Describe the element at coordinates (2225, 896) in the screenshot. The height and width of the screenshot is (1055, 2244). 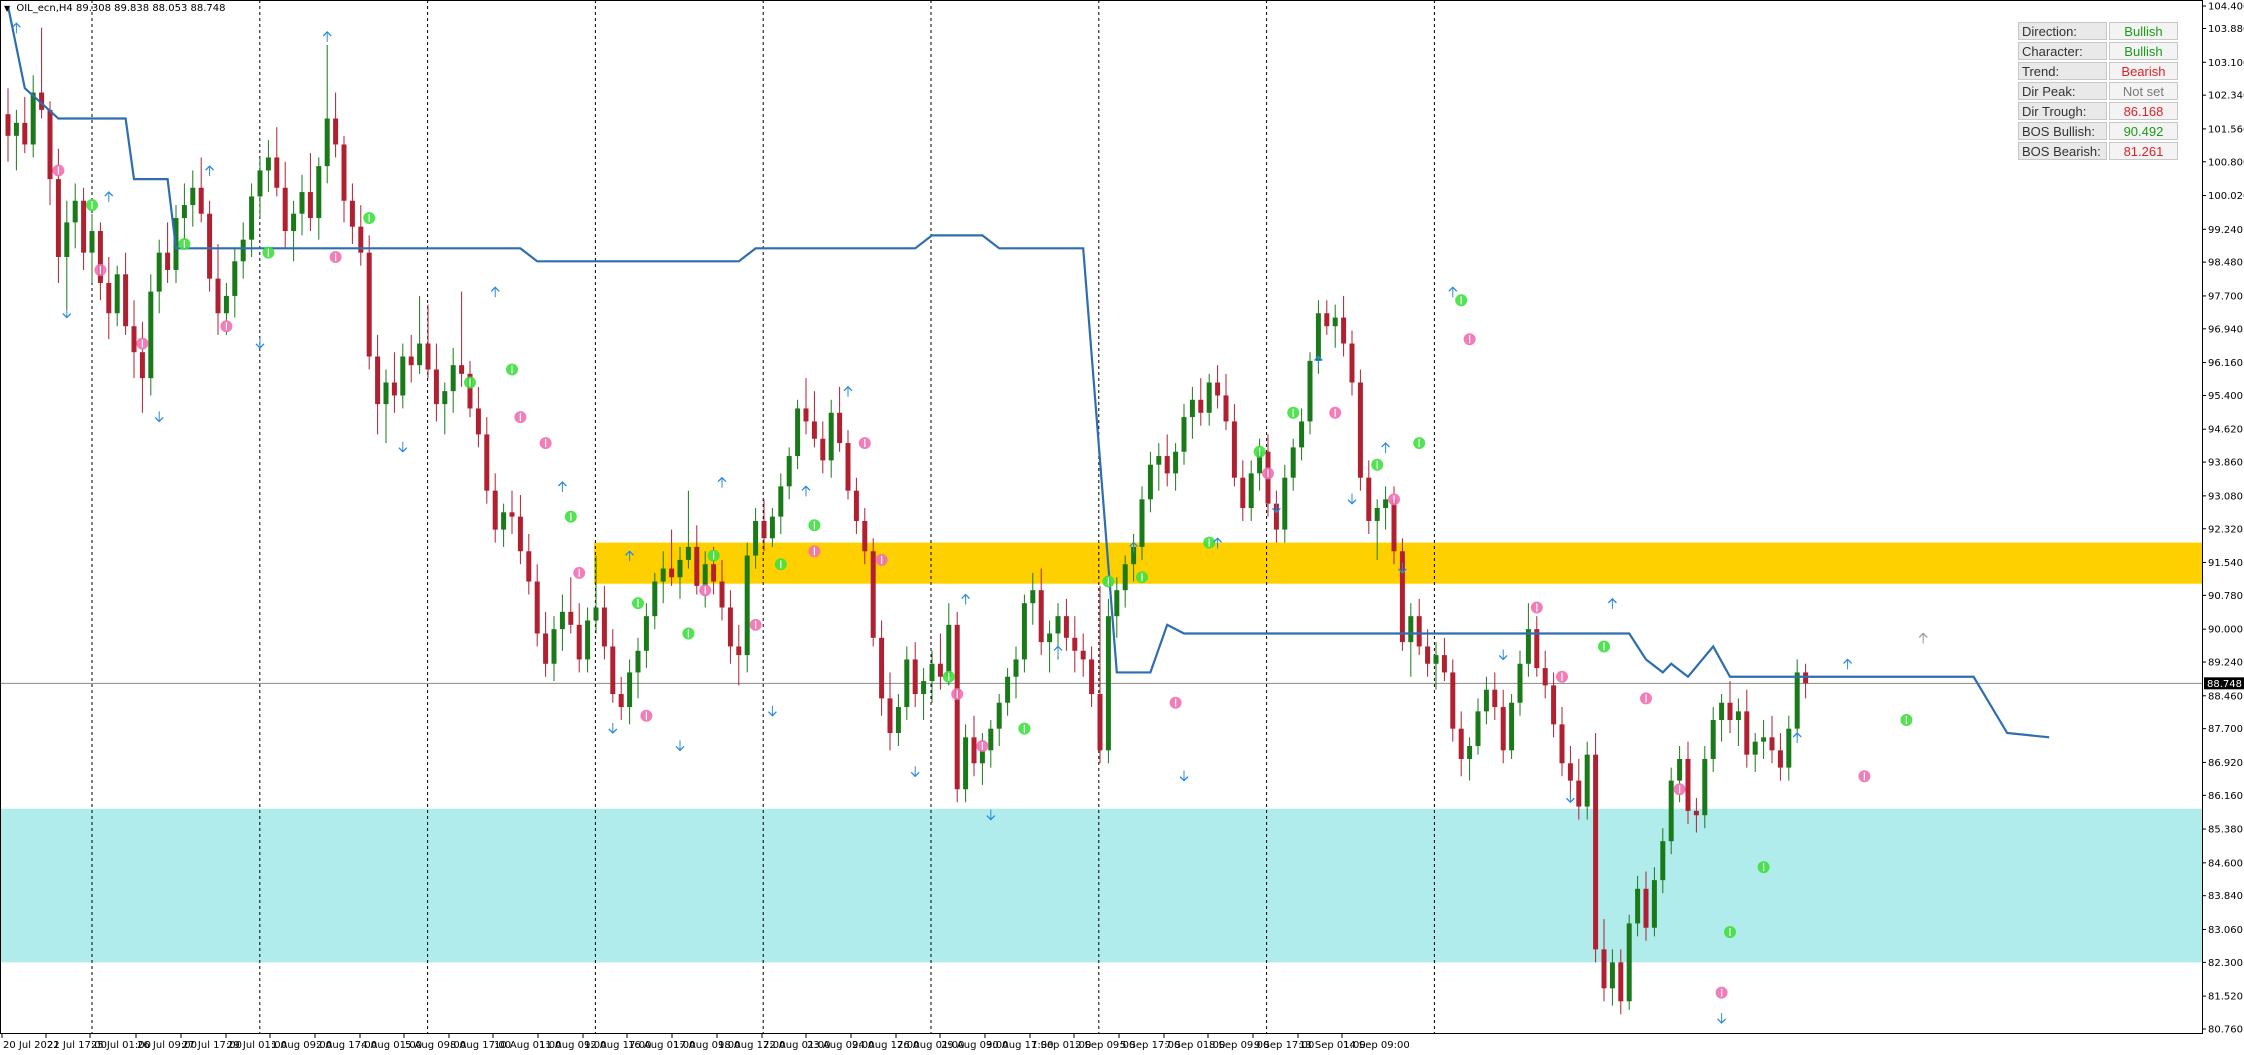
I see `y-tick-label: 83.840` at that location.